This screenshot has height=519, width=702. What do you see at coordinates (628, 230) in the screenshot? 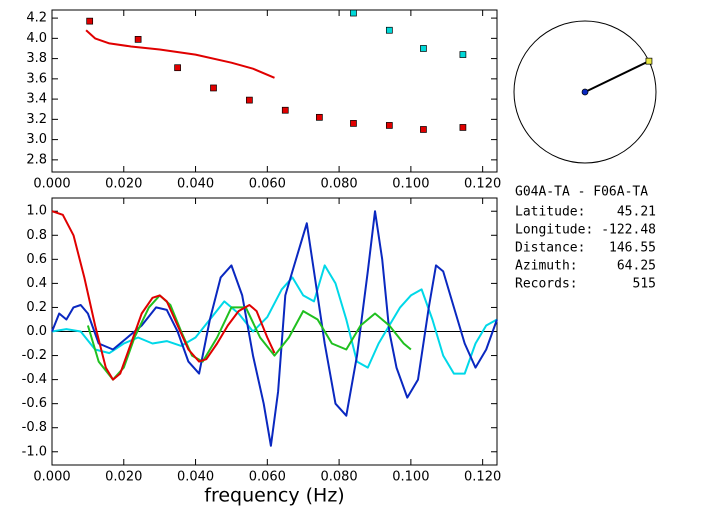
I see `info-value: -122.48` at bounding box center [628, 230].